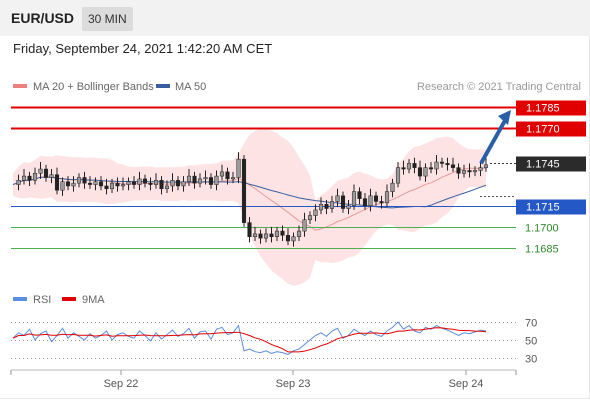  I want to click on rsi-legend-label: RSI, so click(42, 300).